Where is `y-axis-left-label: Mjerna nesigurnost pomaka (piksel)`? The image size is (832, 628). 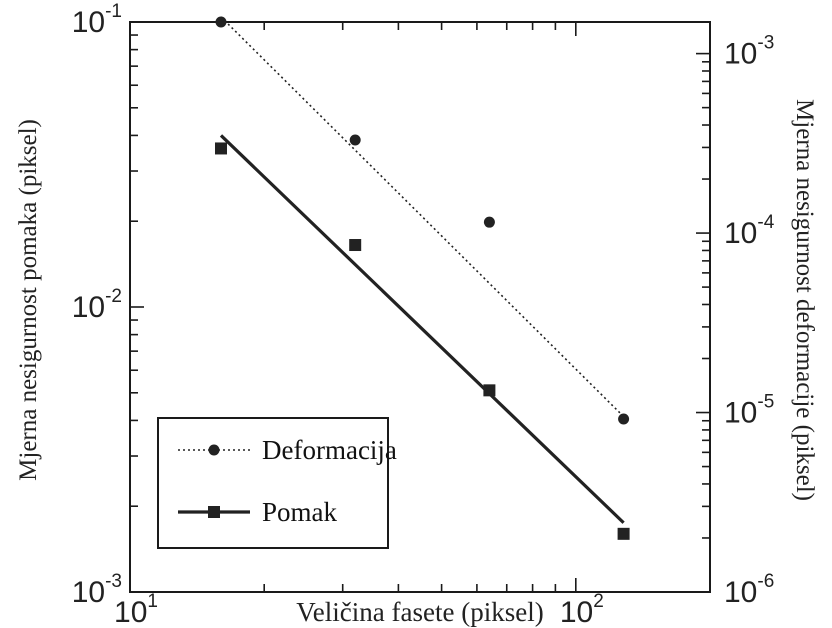 y-axis-left-label: Mjerna nesigurnost pomaka (piksel) is located at coordinates (28, 300).